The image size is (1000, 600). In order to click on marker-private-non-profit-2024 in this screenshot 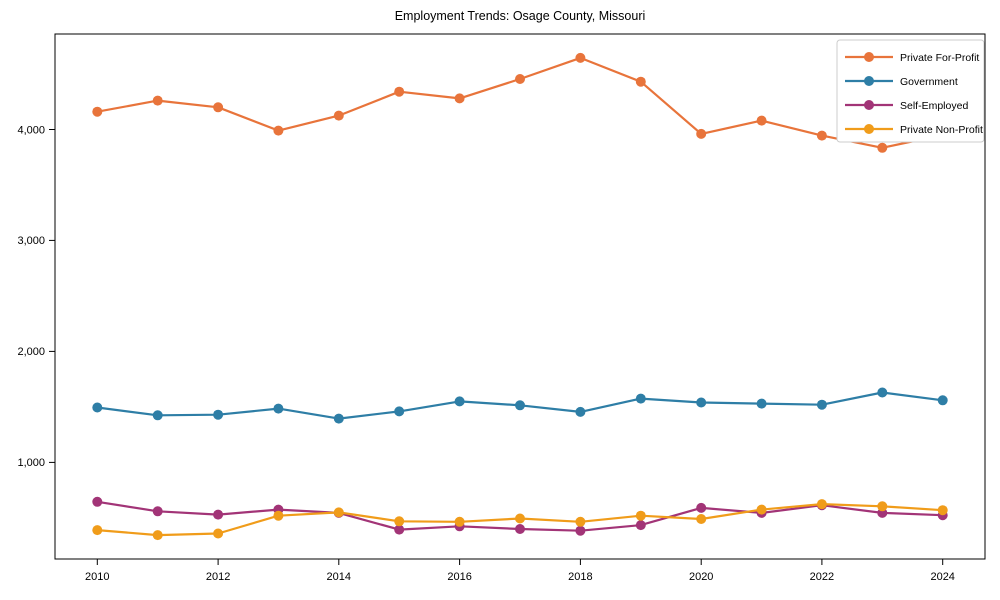, I will do `click(942, 510)`.